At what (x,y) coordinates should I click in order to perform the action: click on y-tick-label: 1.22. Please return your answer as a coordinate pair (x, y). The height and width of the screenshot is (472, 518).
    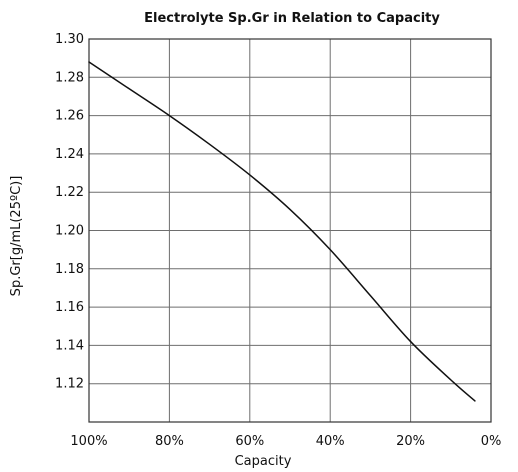
    Looking at the image, I should click on (69, 192).